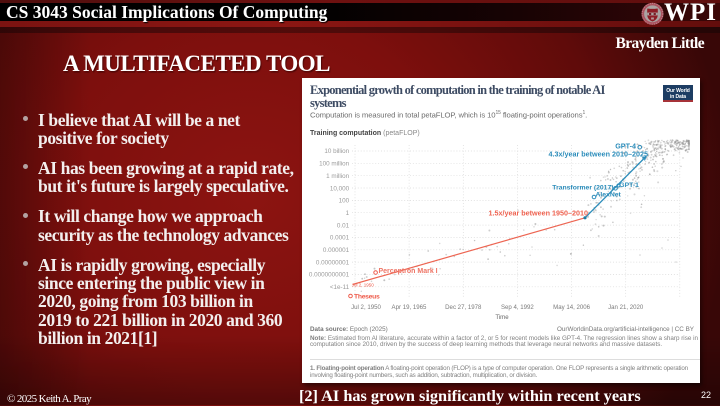 This screenshot has width=720, height=406. What do you see at coordinates (340, 238) in the screenshot?
I see `svg-text: 0.0001` at bounding box center [340, 238].